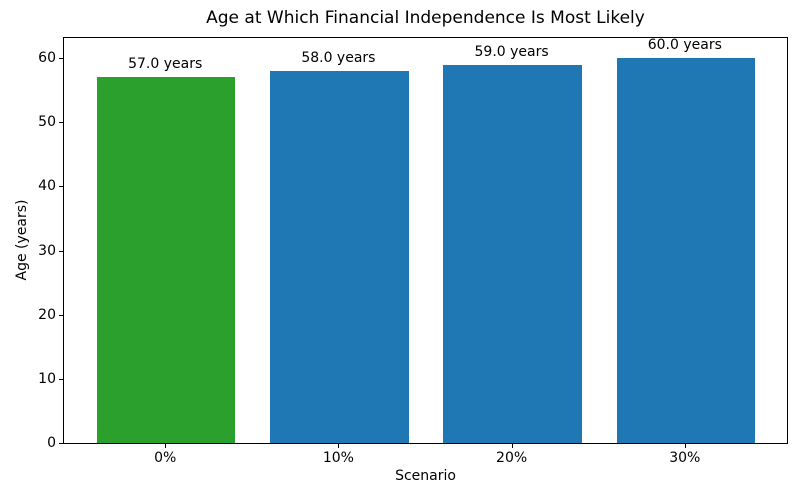 This screenshot has width=800, height=500. Describe the element at coordinates (47, 122) in the screenshot. I see `y-tick-label: 50` at that location.